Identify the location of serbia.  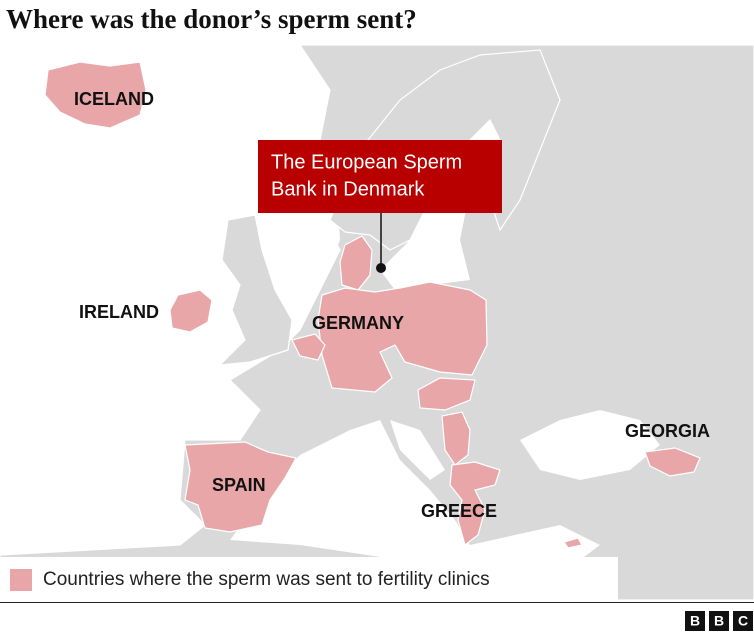
(456, 438).